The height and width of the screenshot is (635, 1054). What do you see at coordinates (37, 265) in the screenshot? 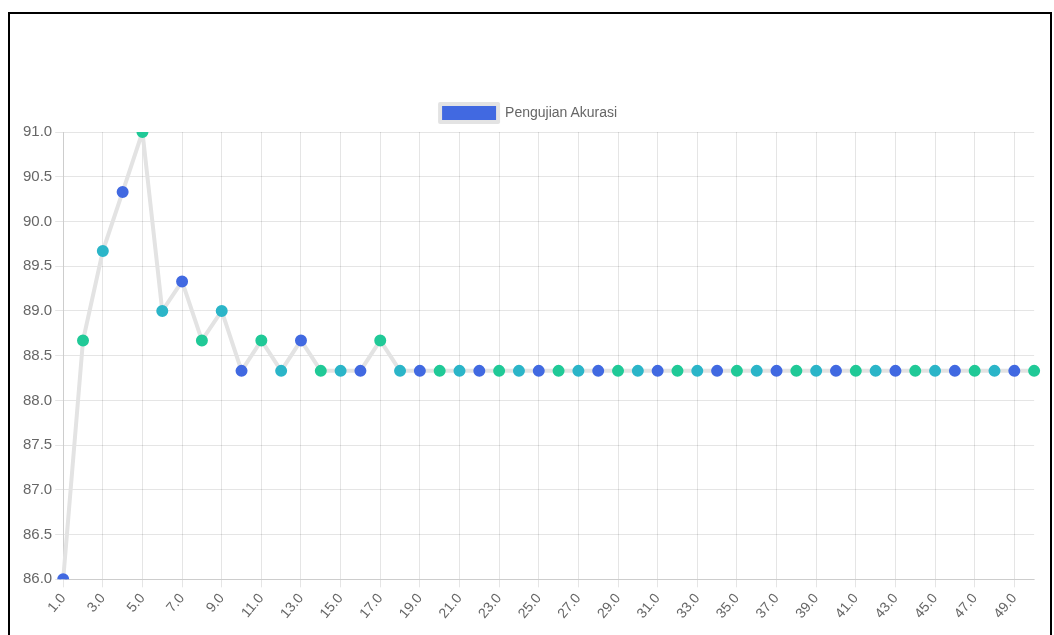
I see `y-tick-label: 89.5` at bounding box center [37, 265].